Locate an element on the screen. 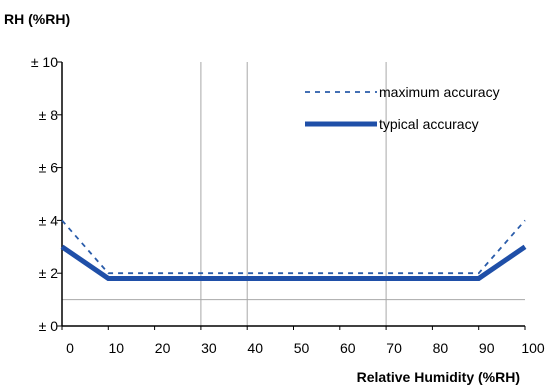 The height and width of the screenshot is (390, 549). x-tick-label: 40 is located at coordinates (255, 348).